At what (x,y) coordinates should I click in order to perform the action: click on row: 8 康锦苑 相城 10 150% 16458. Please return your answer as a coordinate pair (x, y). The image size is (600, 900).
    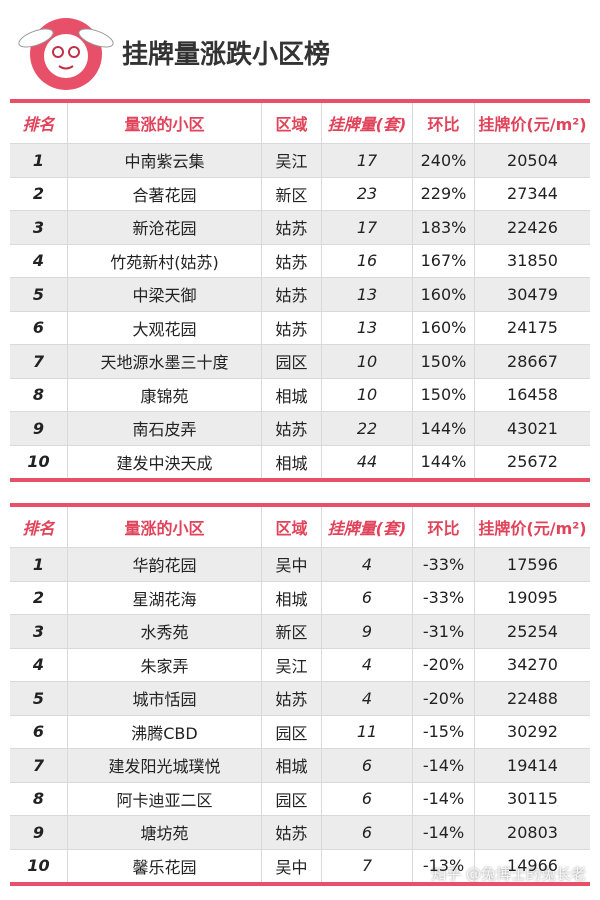
    Looking at the image, I should click on (300, 394).